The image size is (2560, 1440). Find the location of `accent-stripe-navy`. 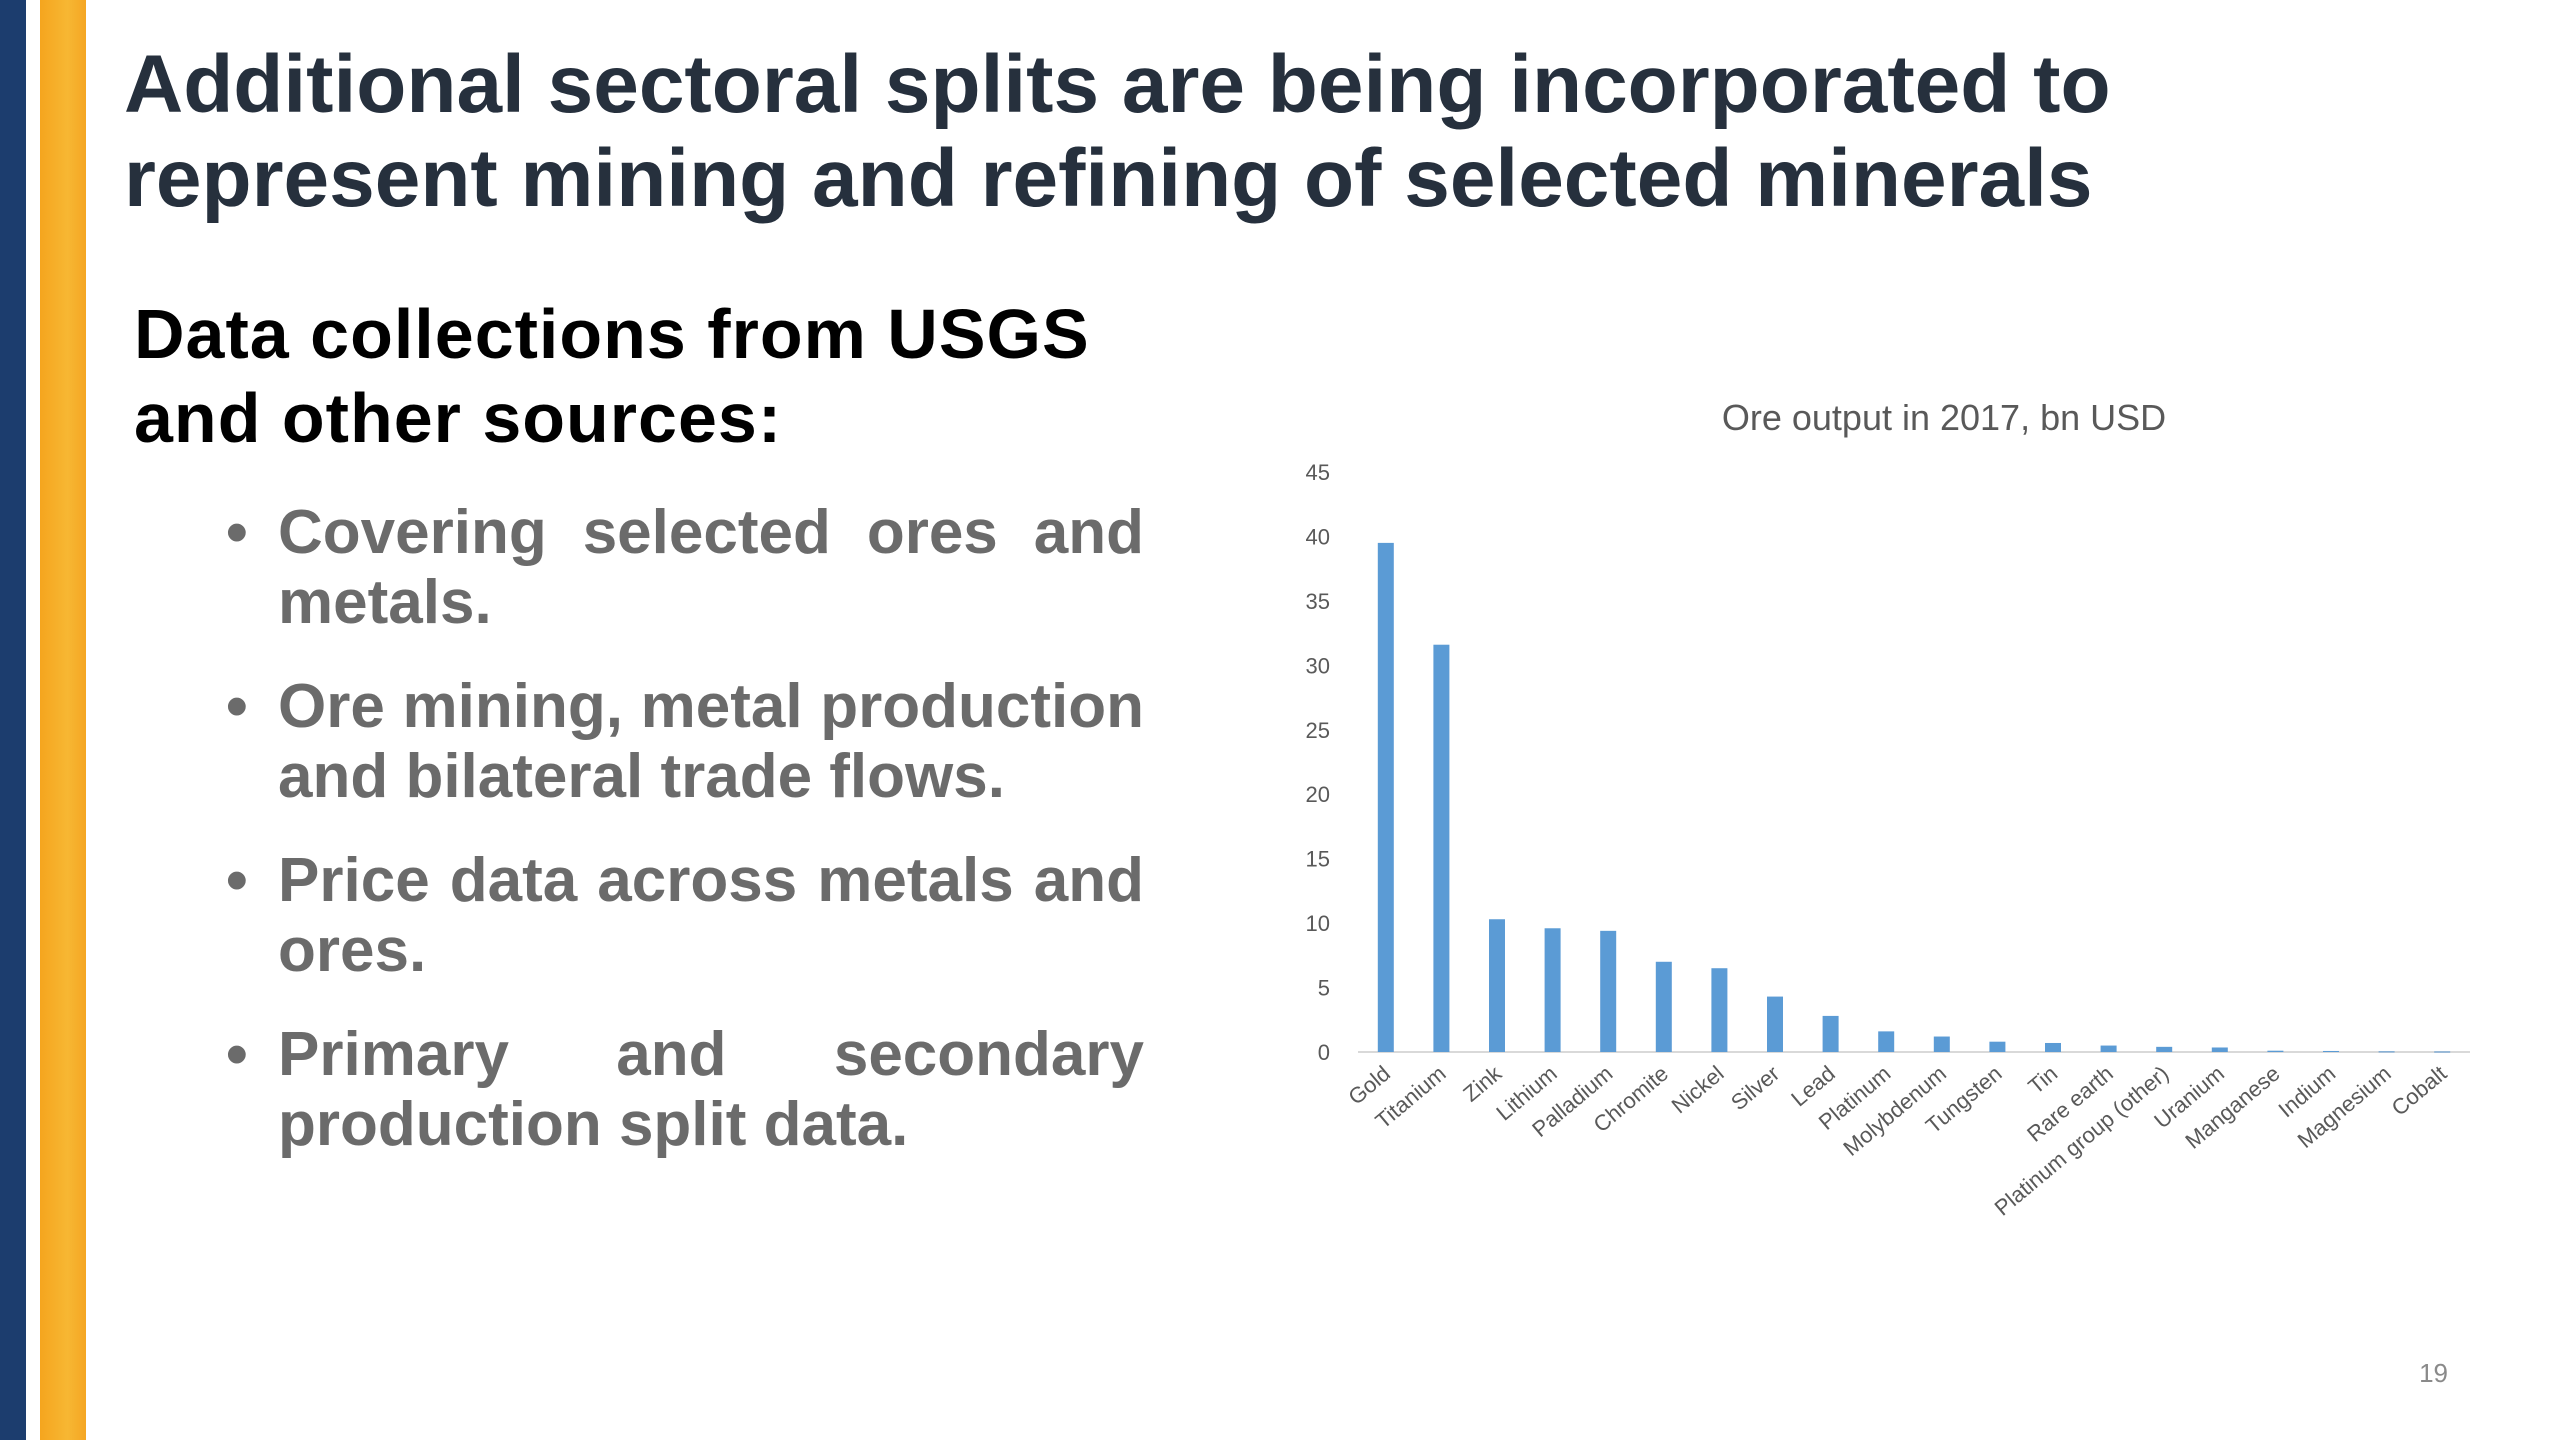

accent-stripe-navy is located at coordinates (13, 720).